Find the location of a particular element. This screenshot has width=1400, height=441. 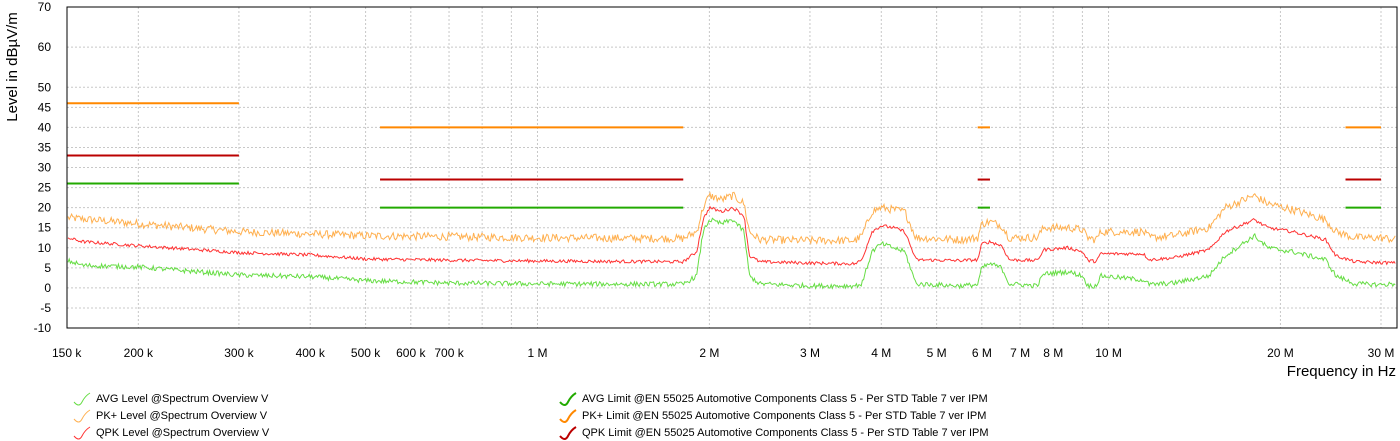

y-axis-label: Level in dBµV/m is located at coordinates (12, 67).